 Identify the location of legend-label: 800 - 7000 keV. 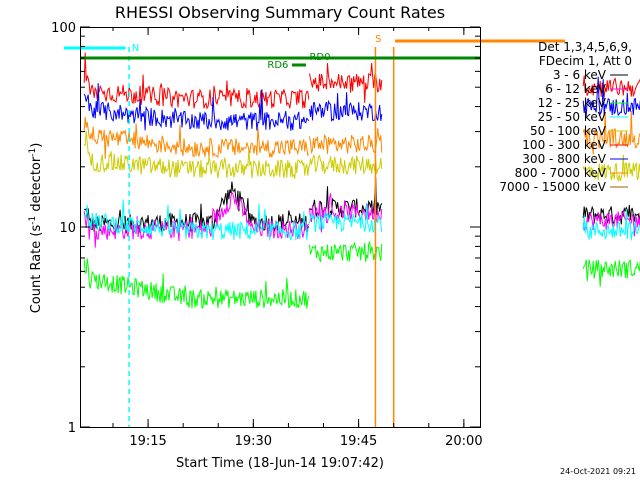
(561, 173).